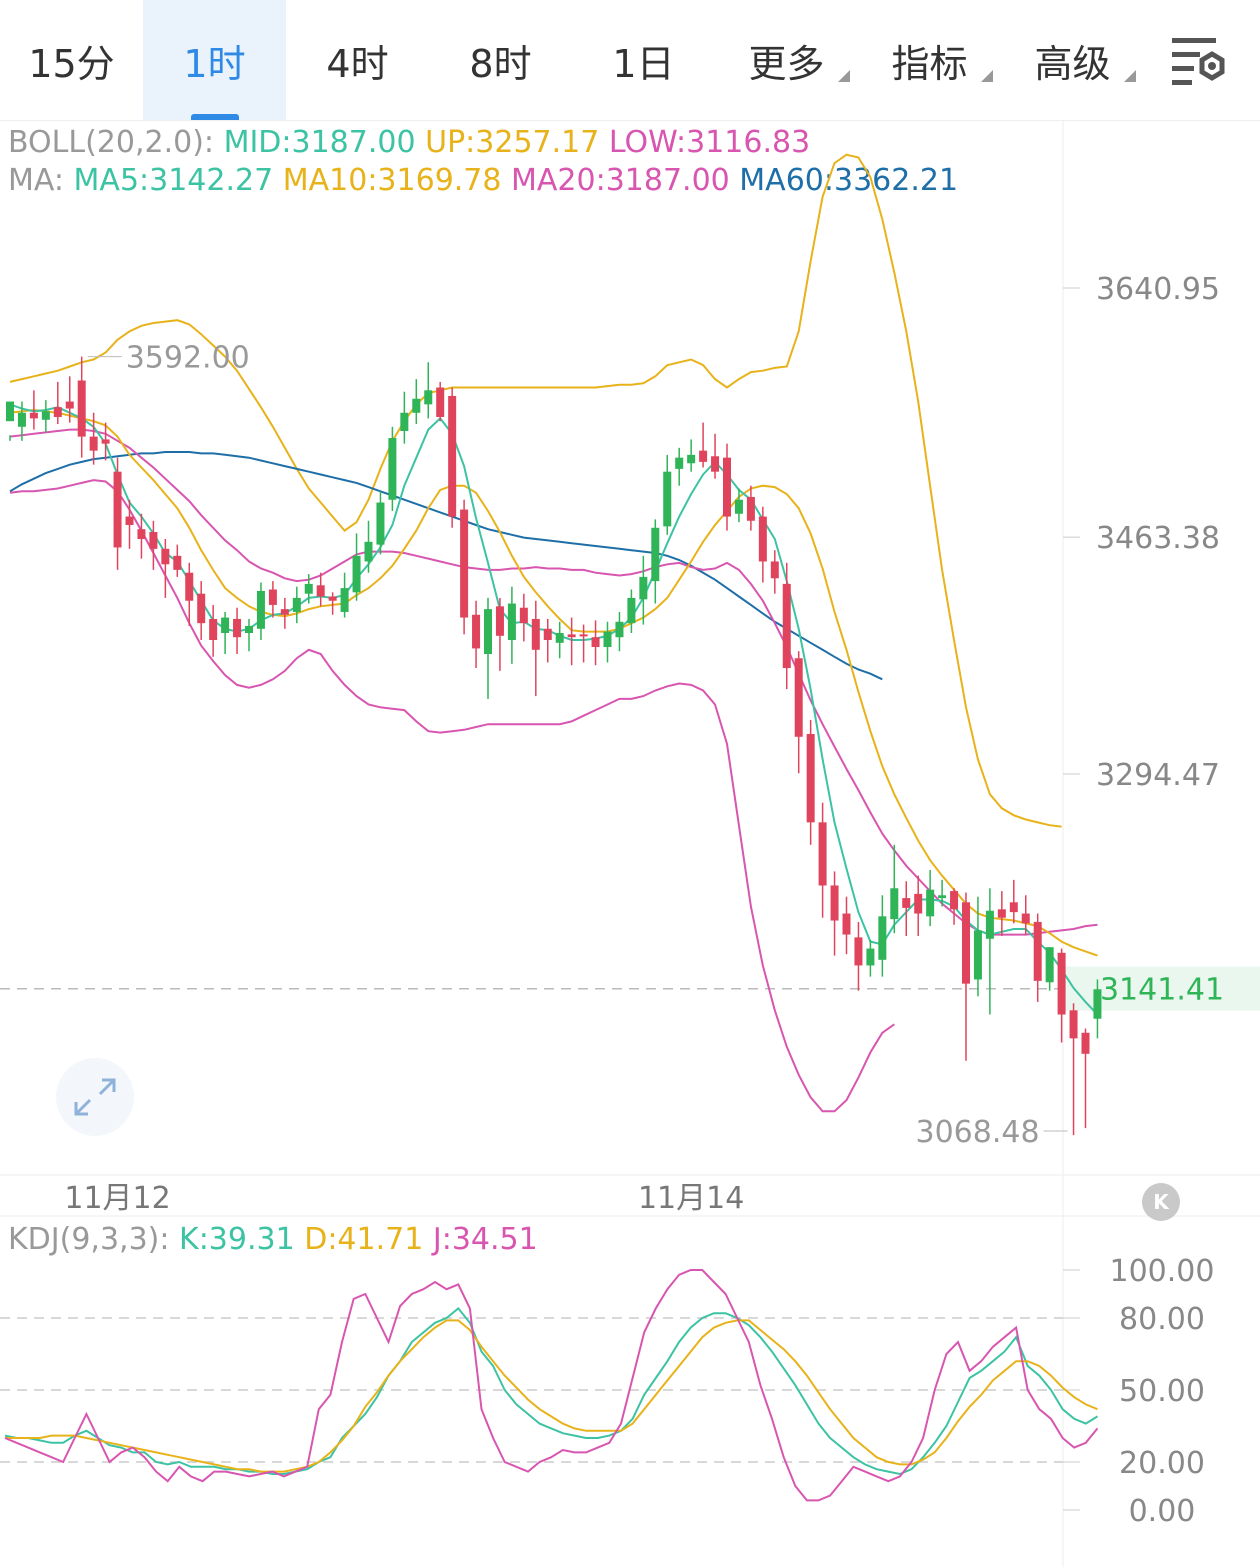 Image resolution: width=1260 pixels, height=1567 pixels. What do you see at coordinates (231, 1239) in the screenshot?
I see `kdj-legend-item: K:39.31` at bounding box center [231, 1239].